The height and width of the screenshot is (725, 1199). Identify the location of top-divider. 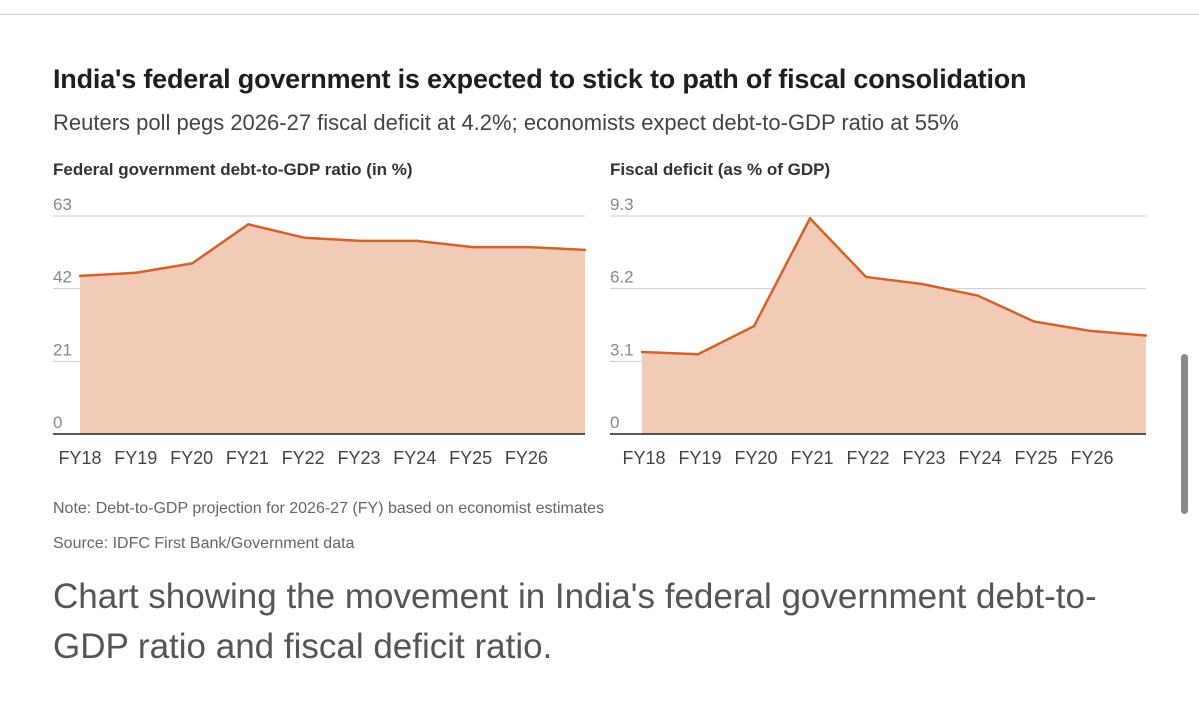
(599, 14).